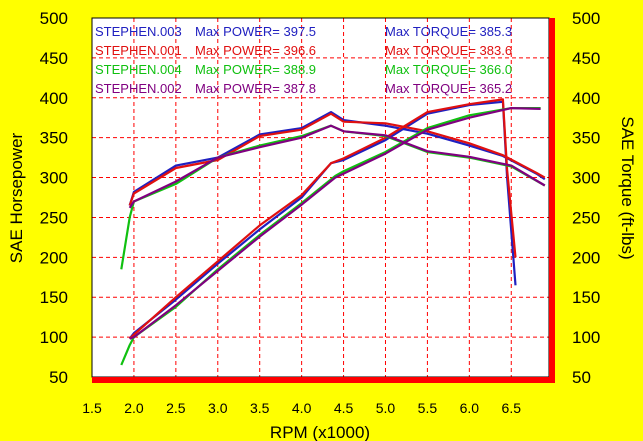 The image size is (643, 441). I want to click on legend-max-power: Max POWER= 397.5, so click(255, 31).